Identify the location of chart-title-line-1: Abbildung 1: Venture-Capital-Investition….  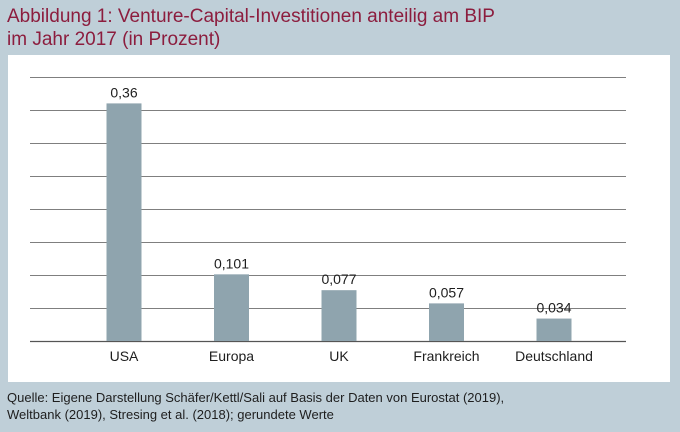
(251, 16).